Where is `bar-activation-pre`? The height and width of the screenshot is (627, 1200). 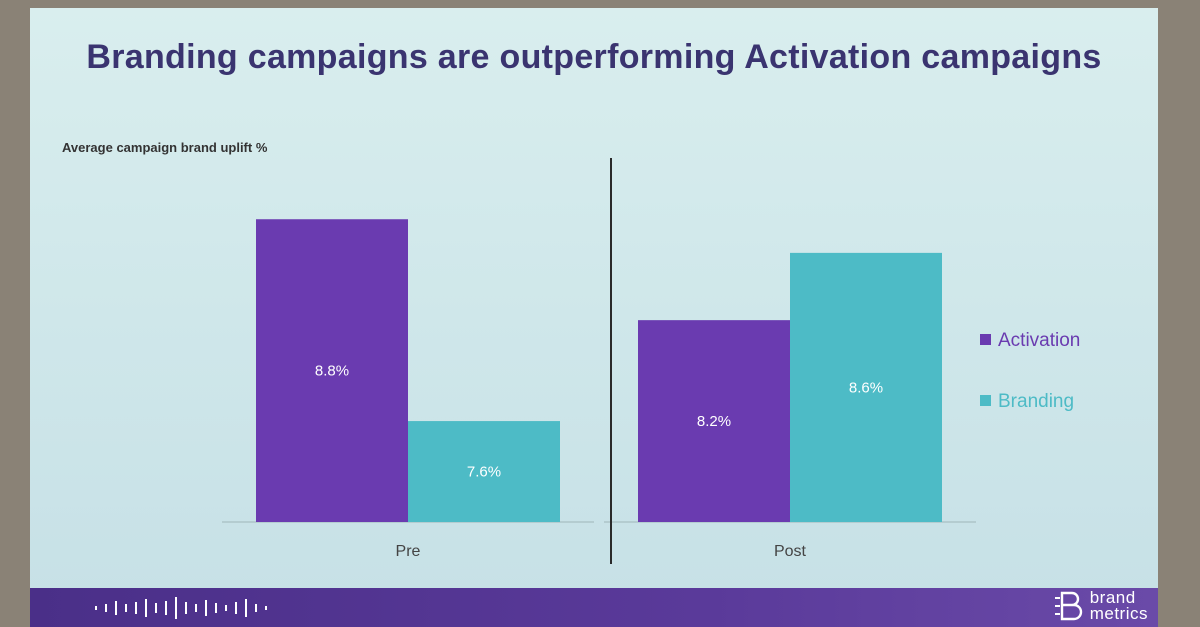
bar-activation-pre is located at coordinates (332, 370).